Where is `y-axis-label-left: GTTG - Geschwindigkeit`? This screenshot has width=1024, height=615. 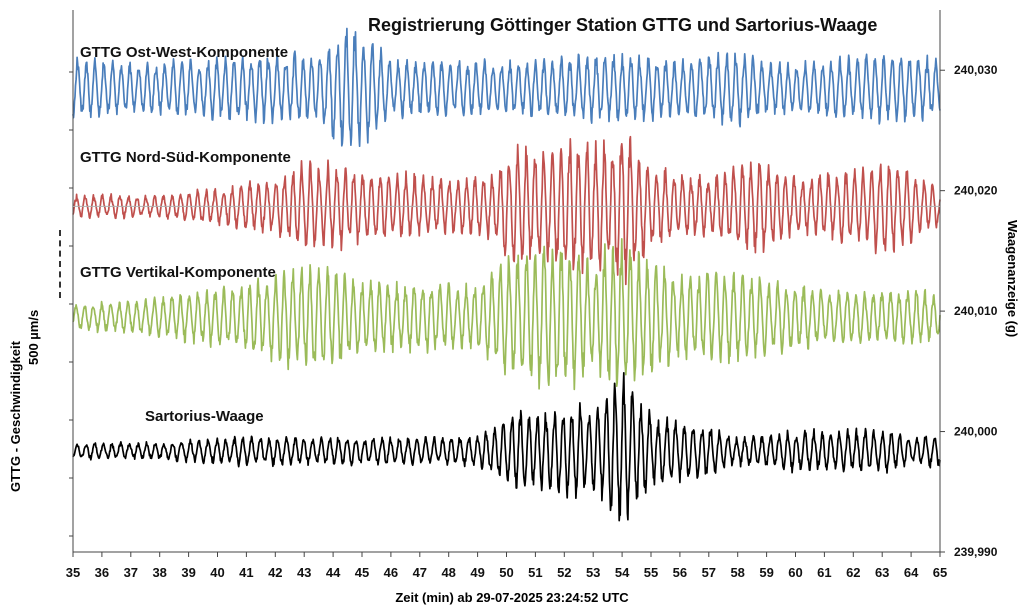 y-axis-label-left: GTTG - Geschwindigkeit is located at coordinates (15, 416).